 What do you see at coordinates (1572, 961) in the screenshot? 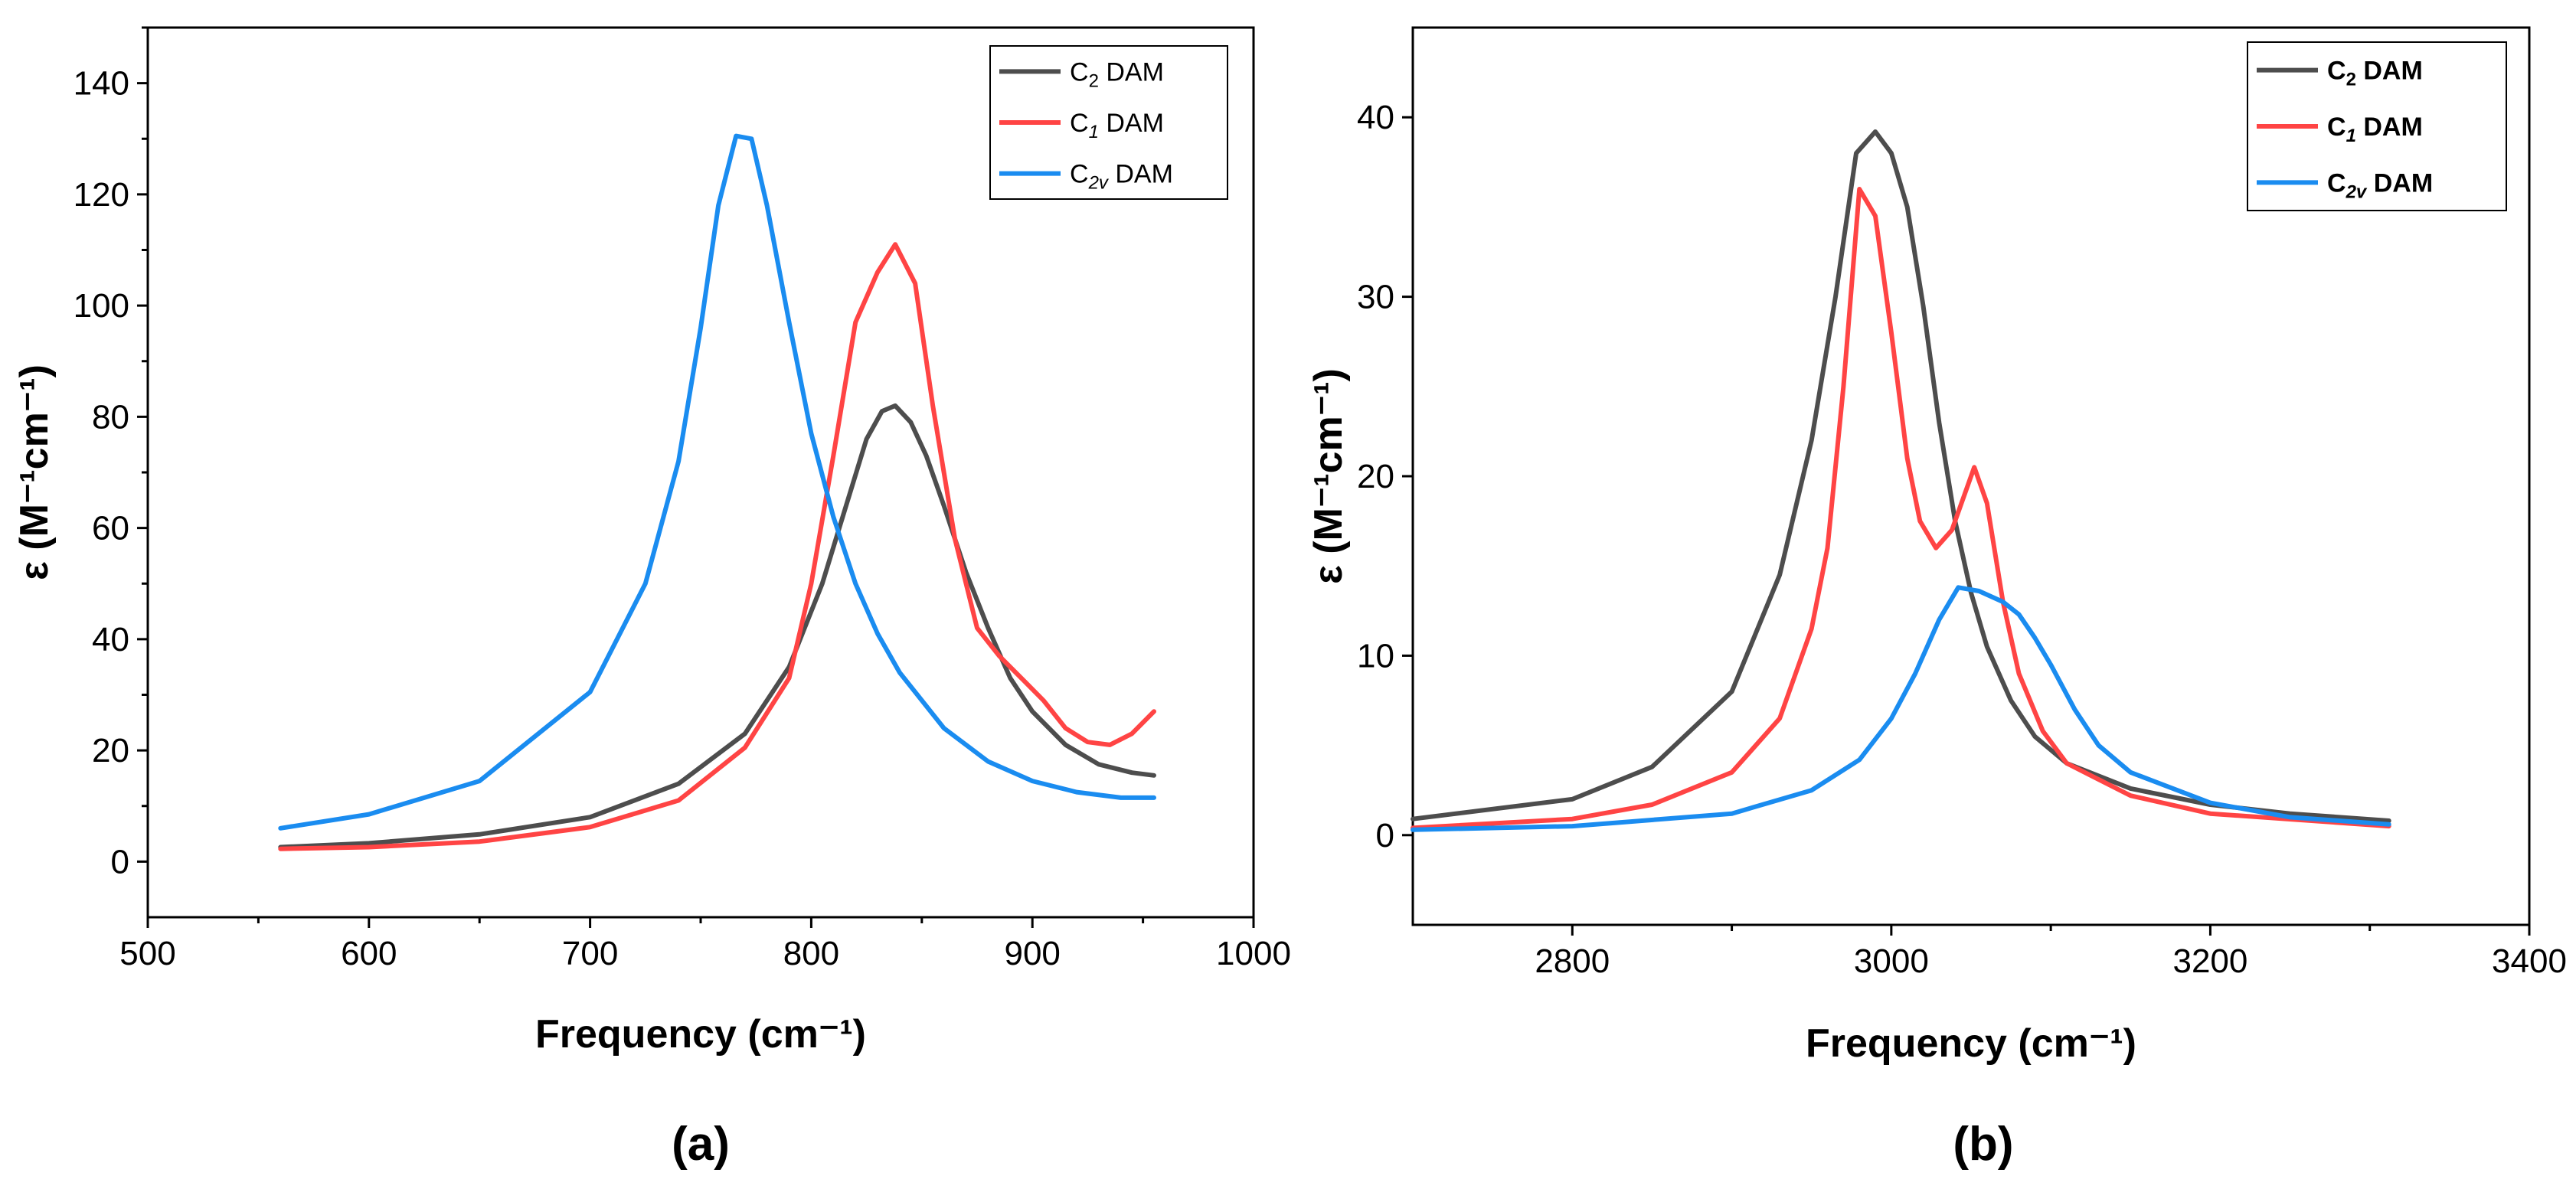
I see `x-tick-label: 2800` at bounding box center [1572, 961].